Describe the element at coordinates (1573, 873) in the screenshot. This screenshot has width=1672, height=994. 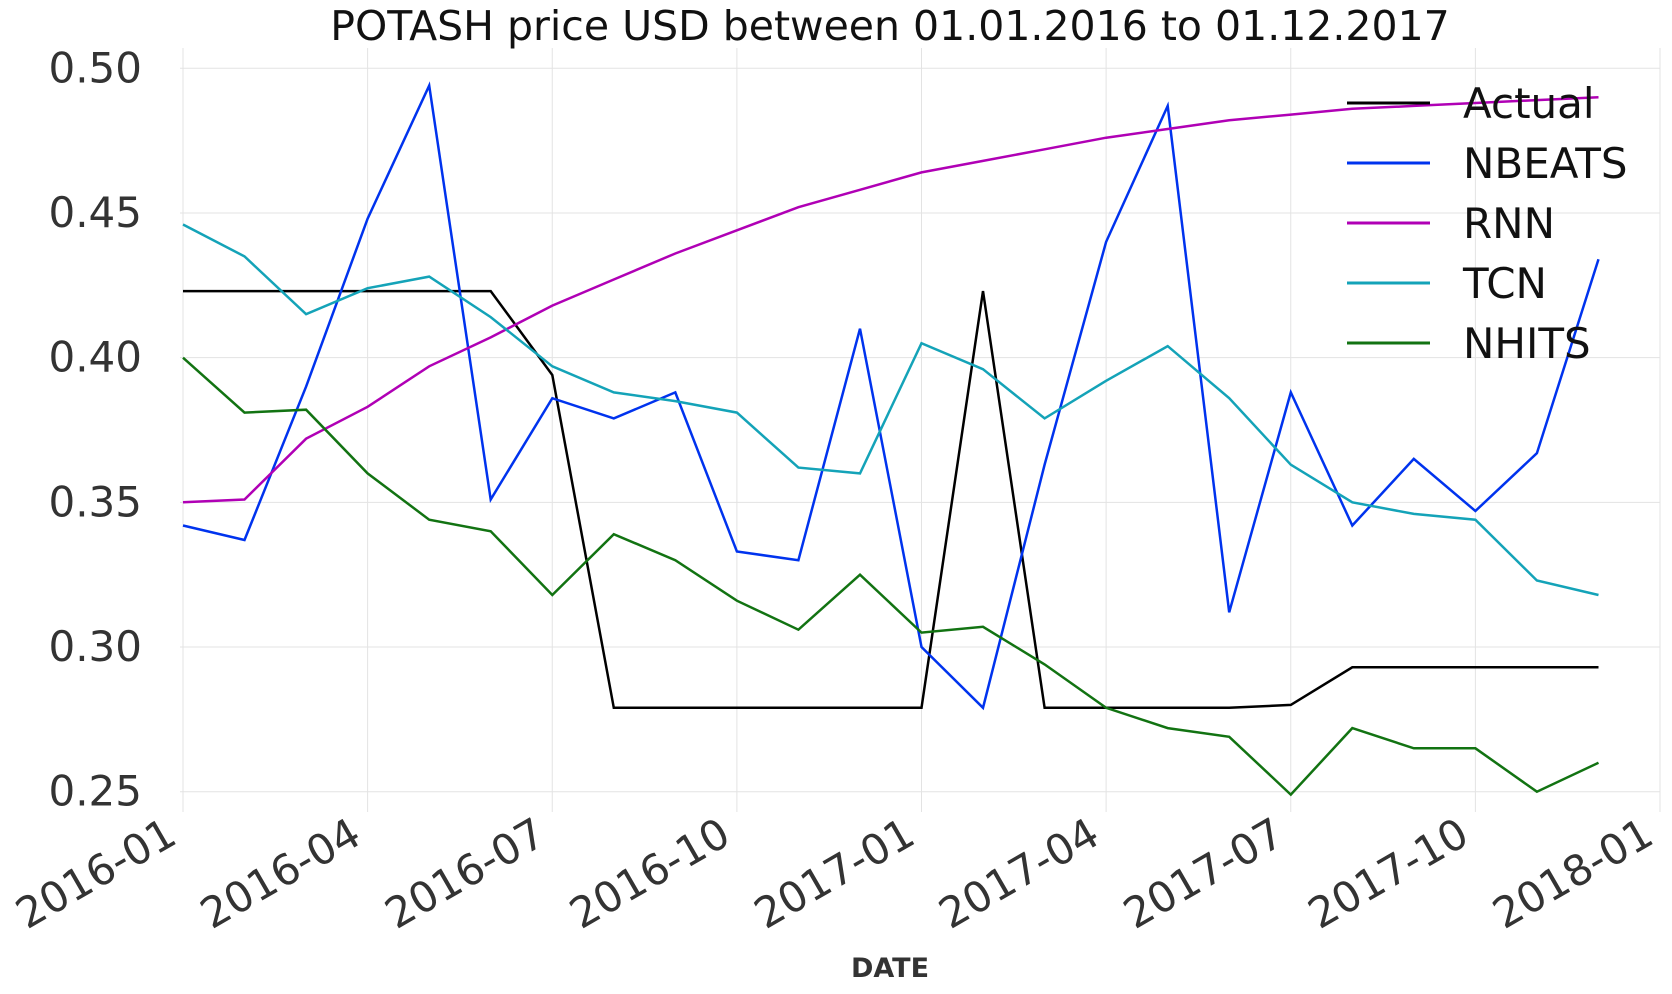
I see `x-tick-label: 2018-01` at that location.